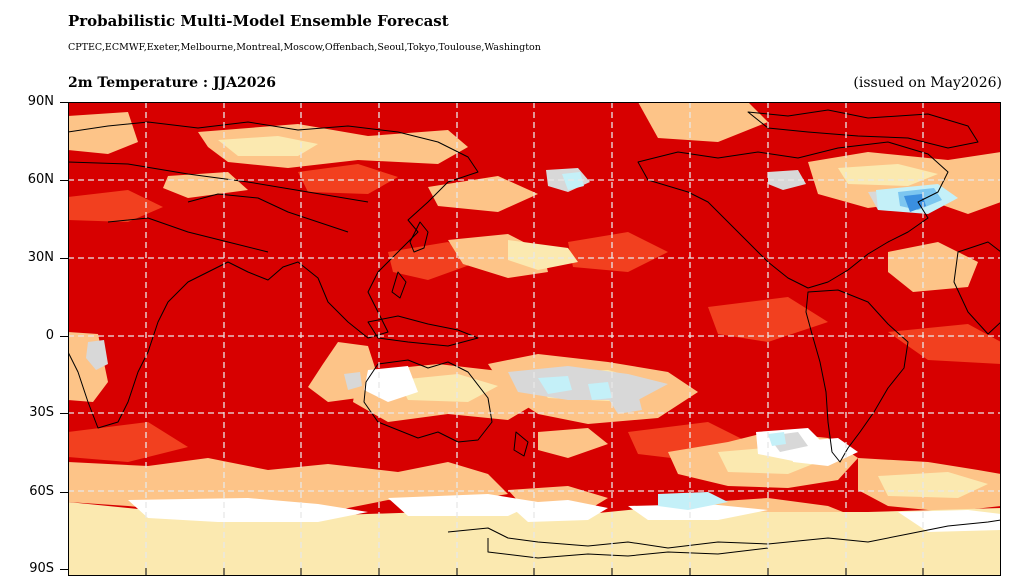 This screenshot has width=1024, height=580. Describe the element at coordinates (41, 412) in the screenshot. I see `lat-label-30s: 30S` at that location.